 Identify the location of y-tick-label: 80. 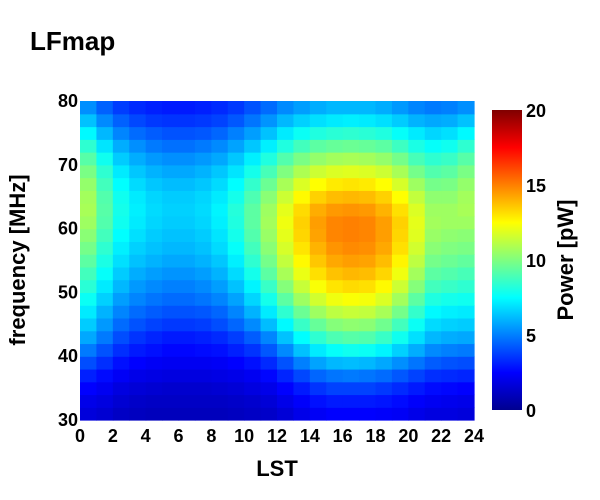
(68, 101).